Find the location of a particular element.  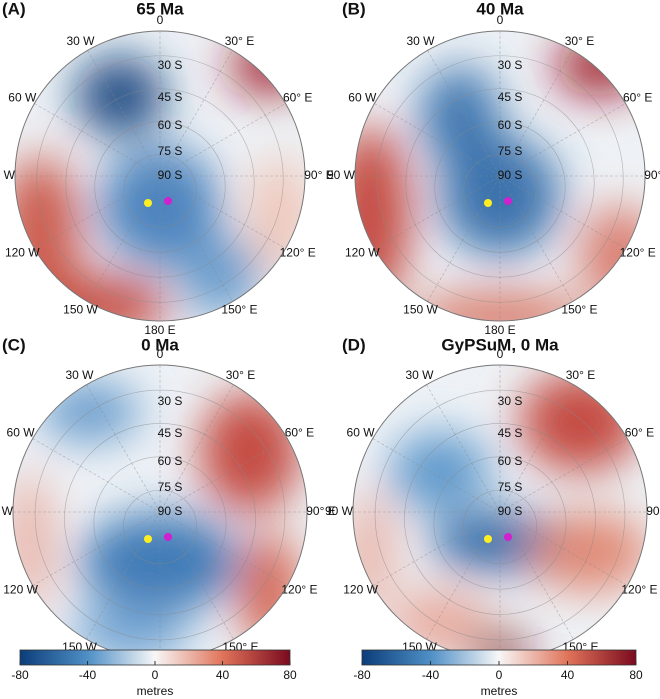

panel-title: 0 Ma is located at coordinates (160, 344).